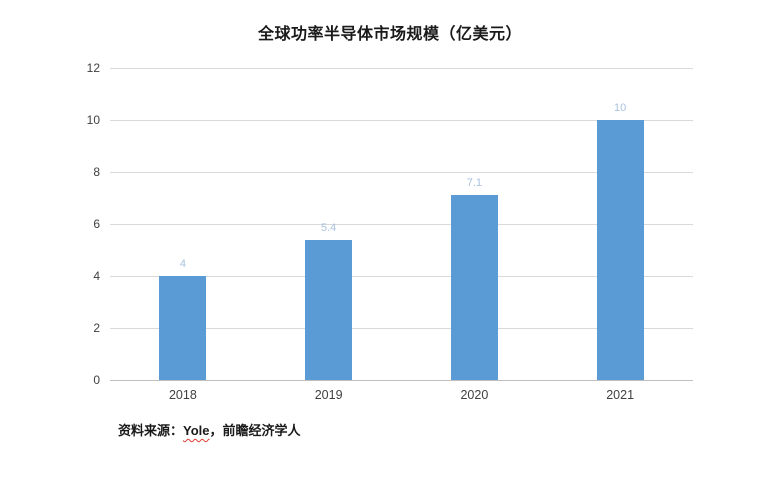  I want to click on y-axis: 0 2 4 6 8 10 12, so click(50, 224).